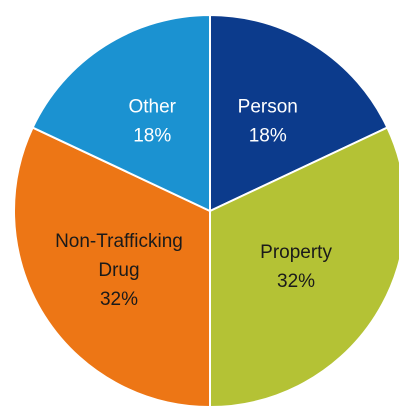 Image resolution: width=399 pixels, height=407 pixels. I want to click on person-percent-label: 18%, so click(268, 135).